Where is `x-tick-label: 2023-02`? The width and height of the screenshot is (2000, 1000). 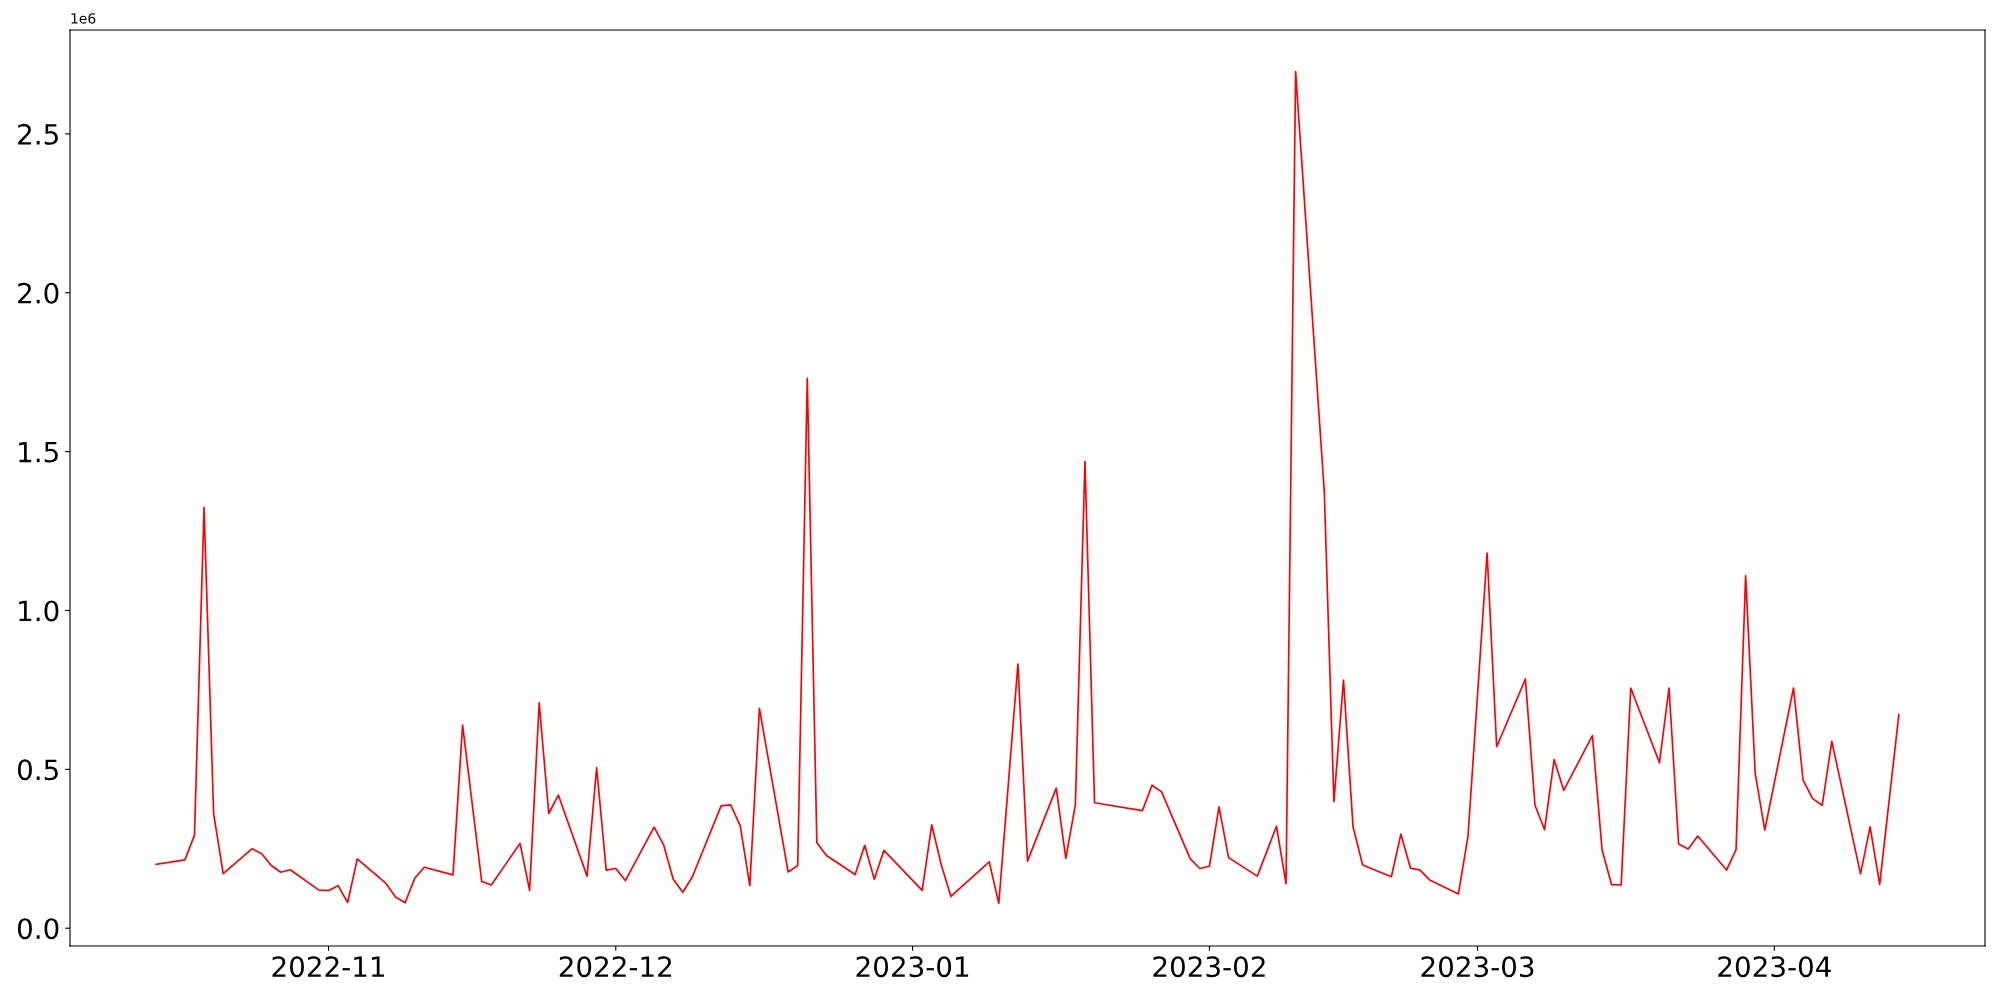
x-tick-label: 2023-02 is located at coordinates (1209, 967).